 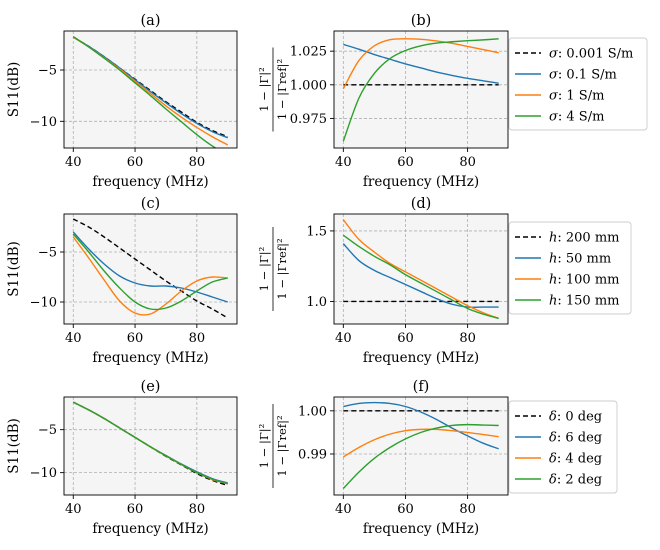 I want to click on legend-entry: σ: 0.001 S/m, so click(x=591, y=54).